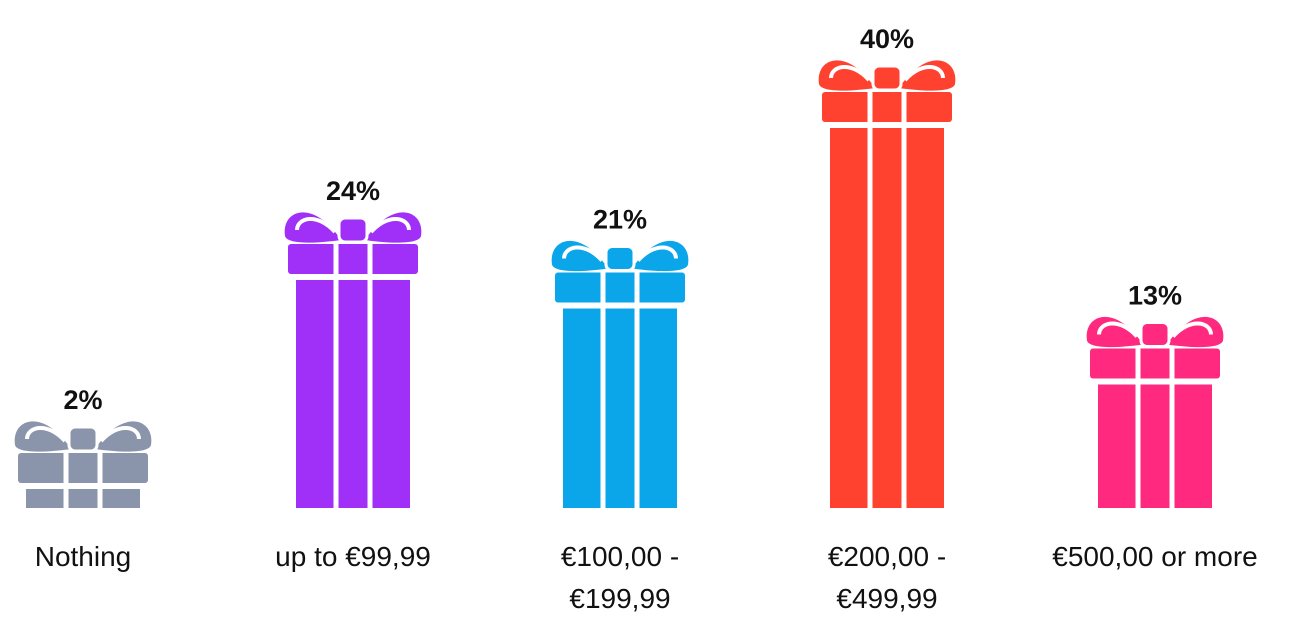  I want to click on value-label: 13%, so click(1155, 296).